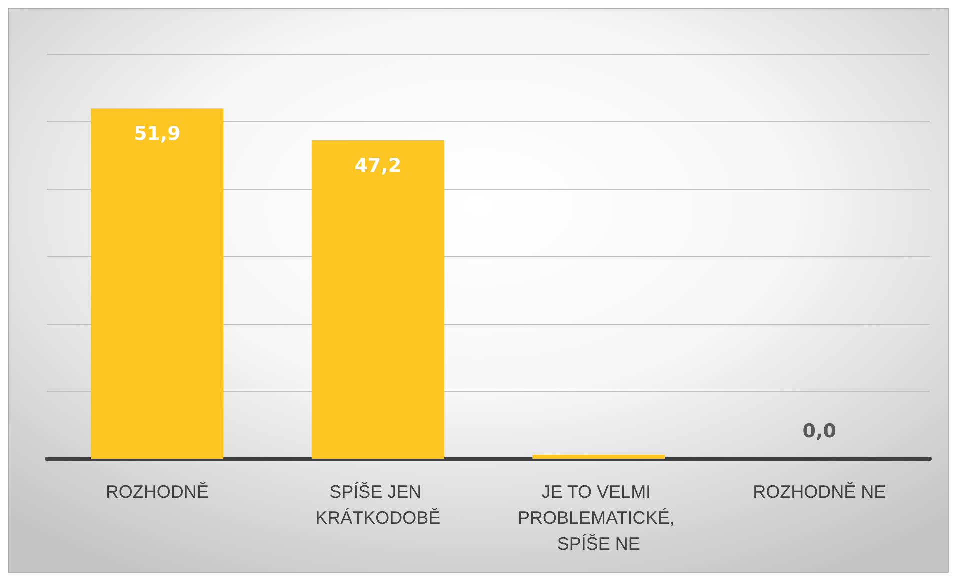  Describe the element at coordinates (378, 165) in the screenshot. I see `data-label: 47,2` at that location.